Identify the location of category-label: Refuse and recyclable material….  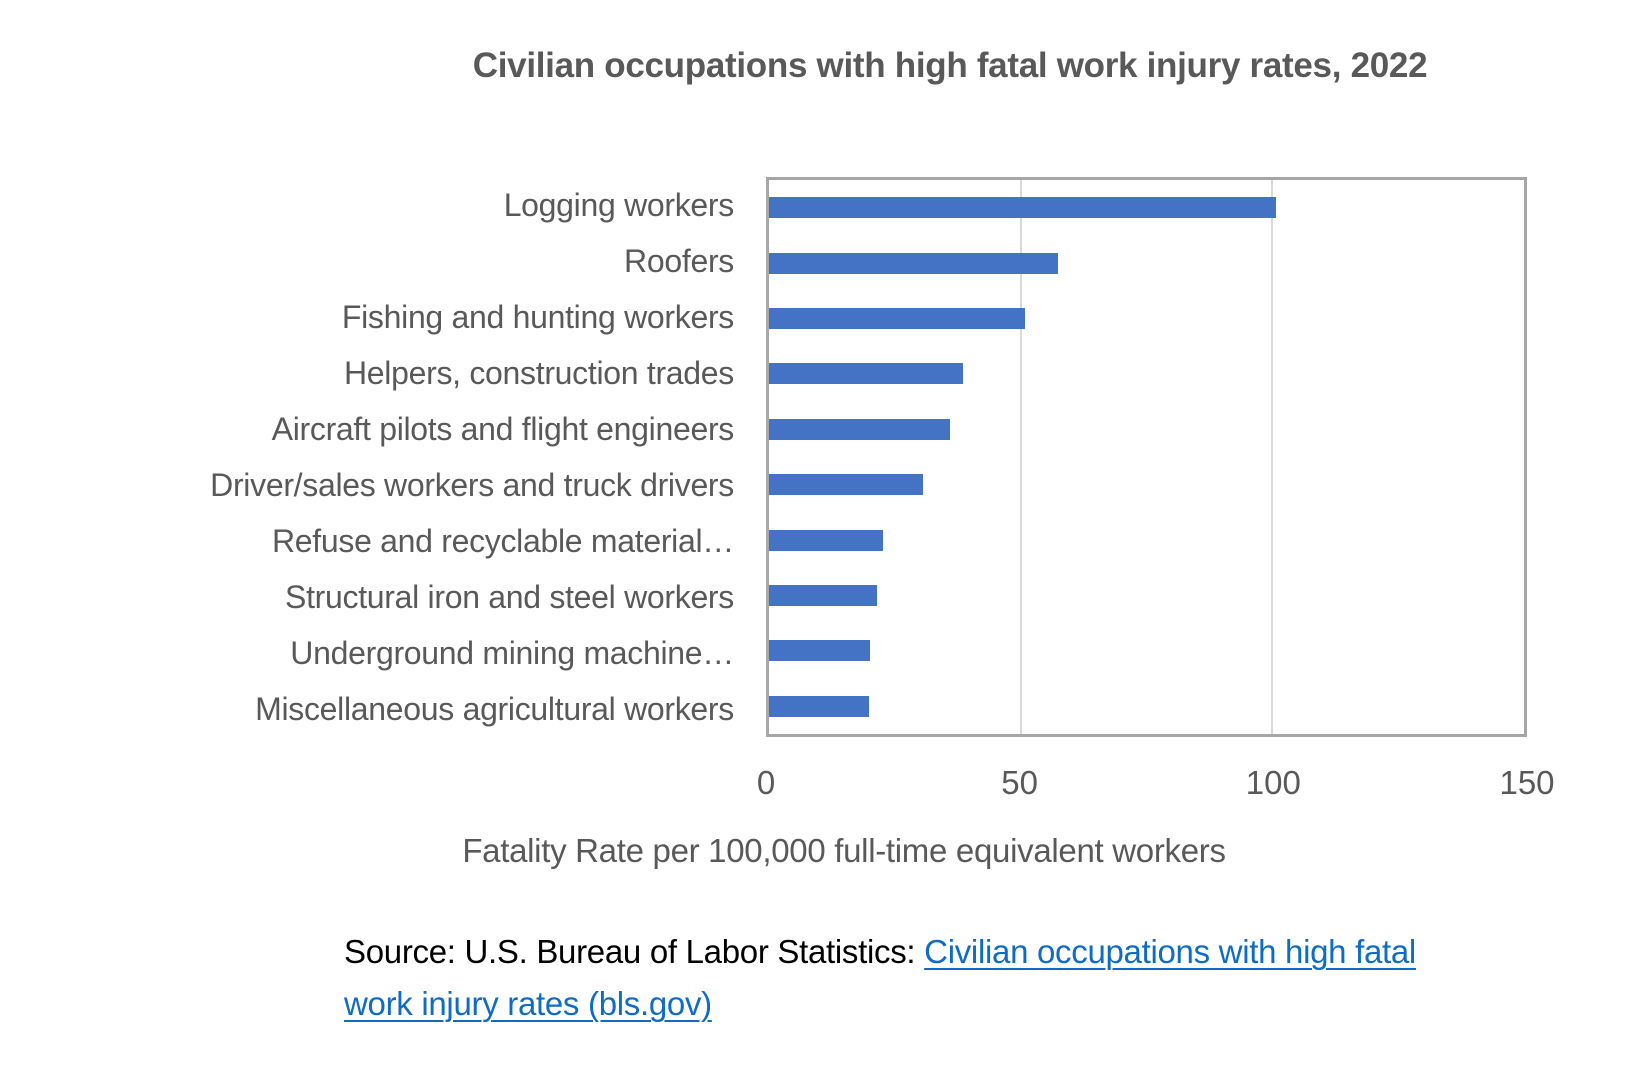
(502, 540).